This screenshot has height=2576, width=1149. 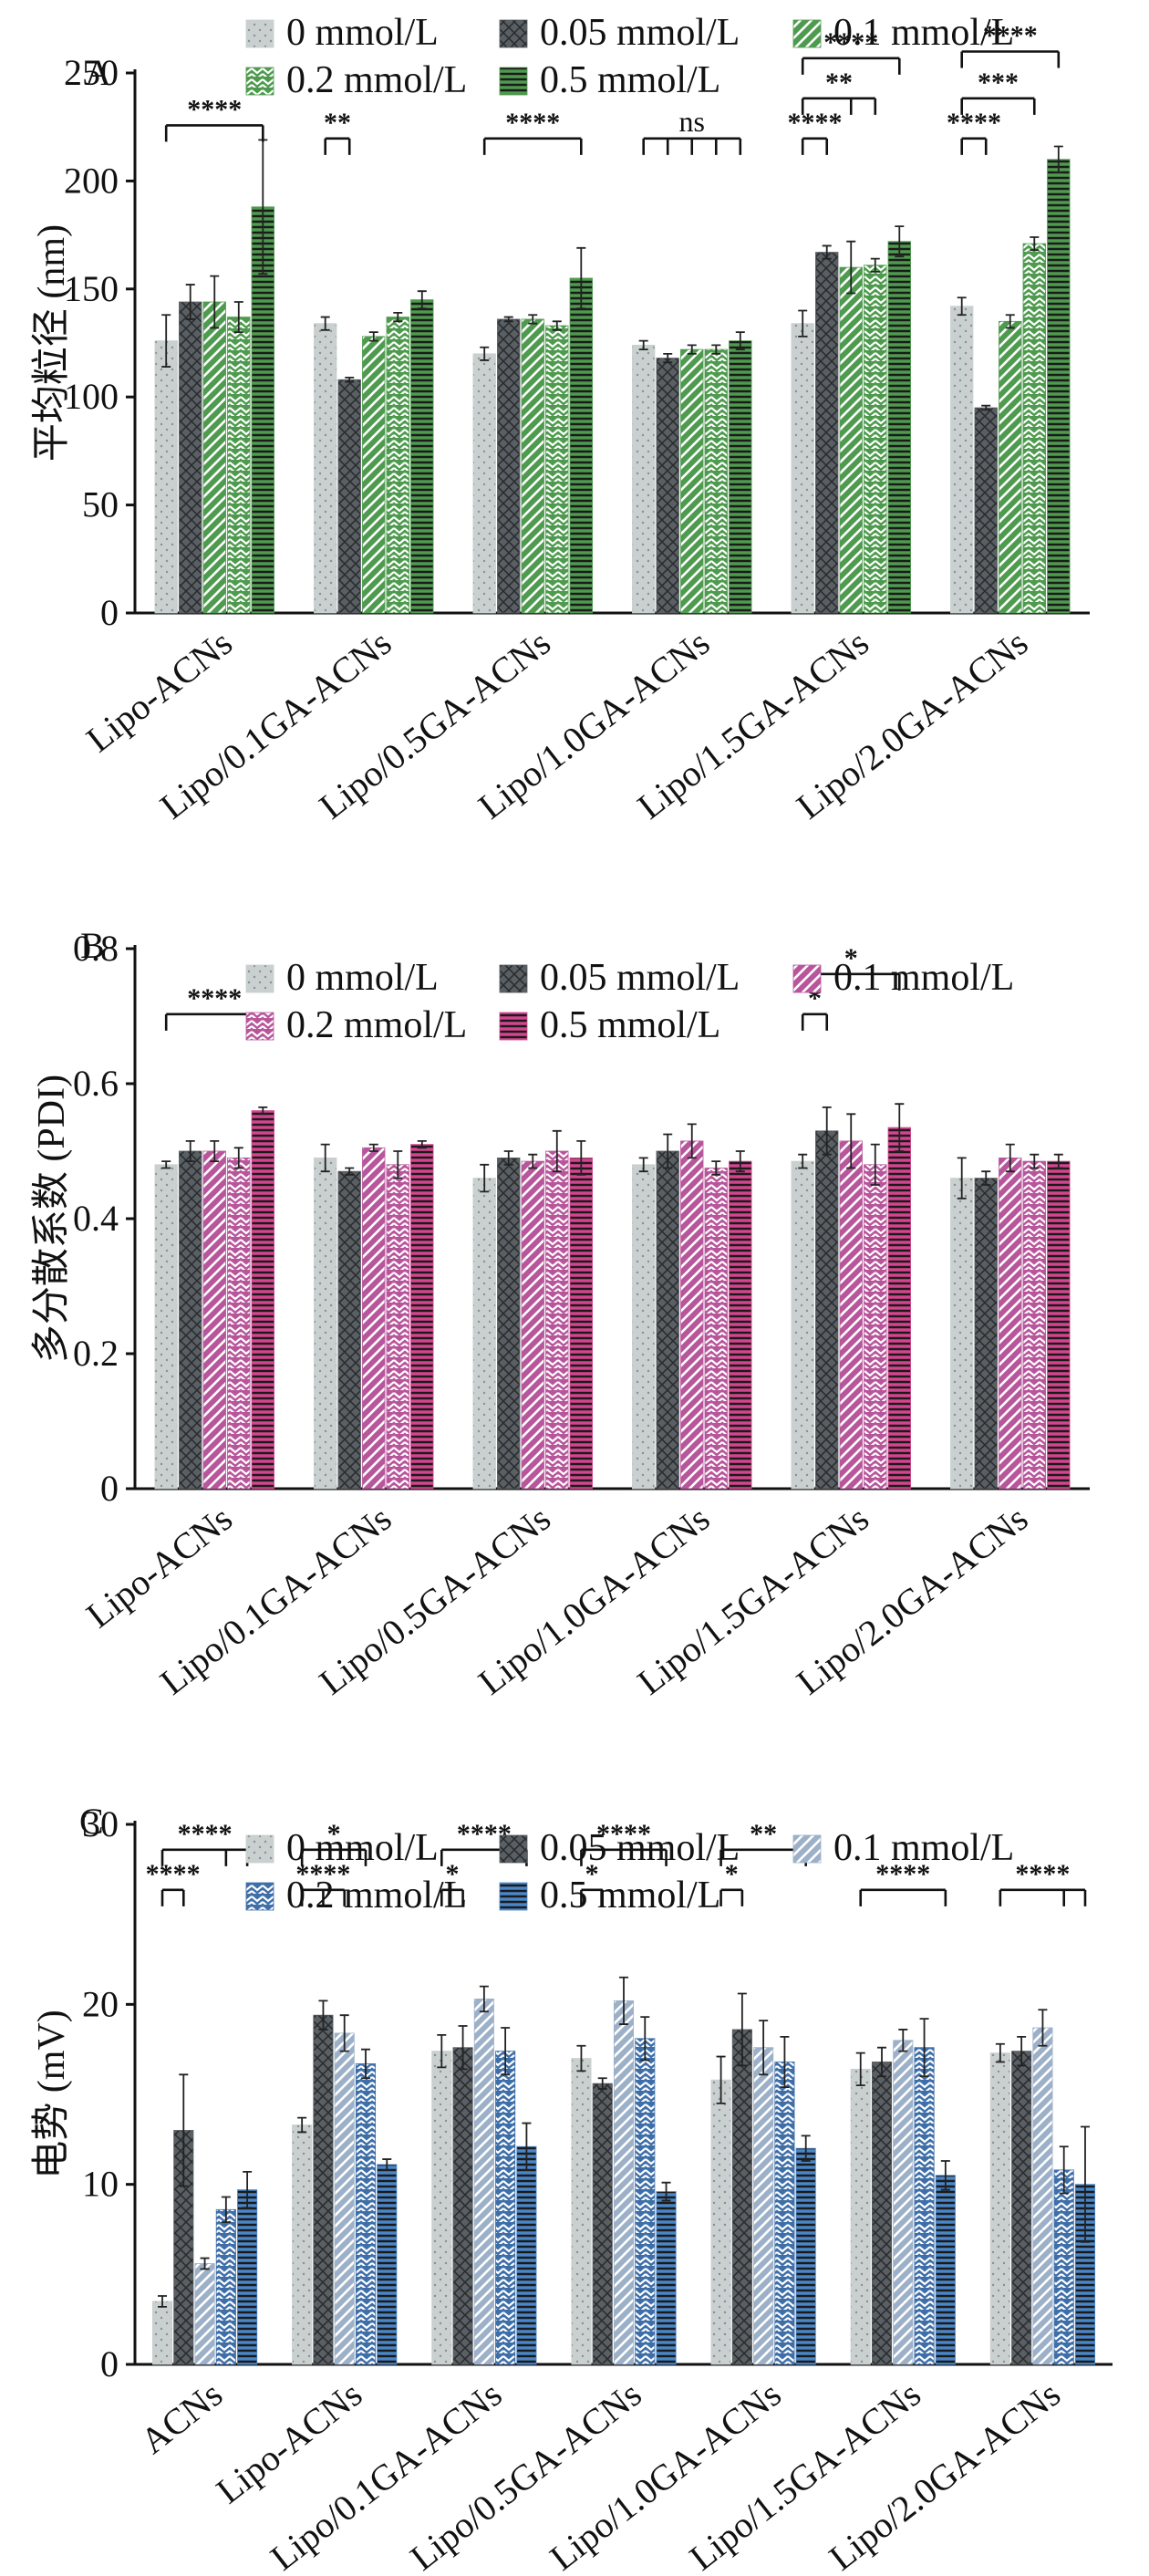 I want to click on category-label: Lipo/2.0GA-ACNs, so click(x=945, y=2475).